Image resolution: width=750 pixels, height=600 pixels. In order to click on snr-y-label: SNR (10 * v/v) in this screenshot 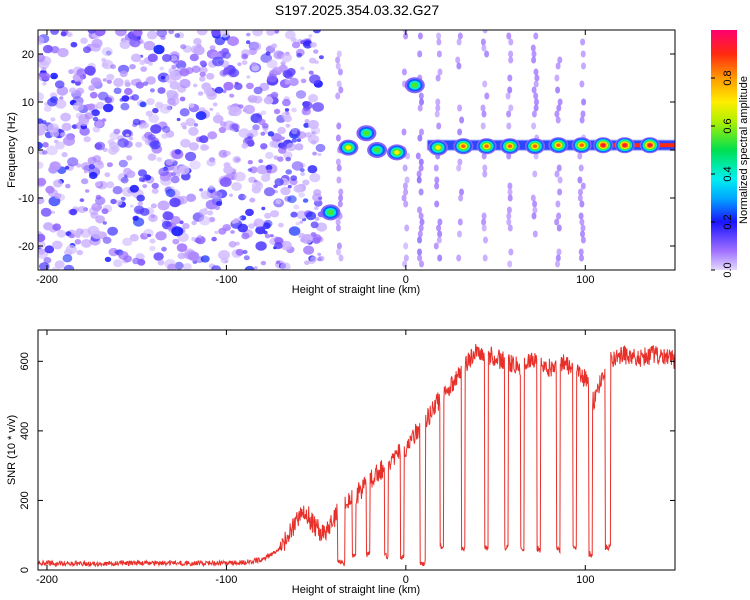, I will do `click(12, 450)`.